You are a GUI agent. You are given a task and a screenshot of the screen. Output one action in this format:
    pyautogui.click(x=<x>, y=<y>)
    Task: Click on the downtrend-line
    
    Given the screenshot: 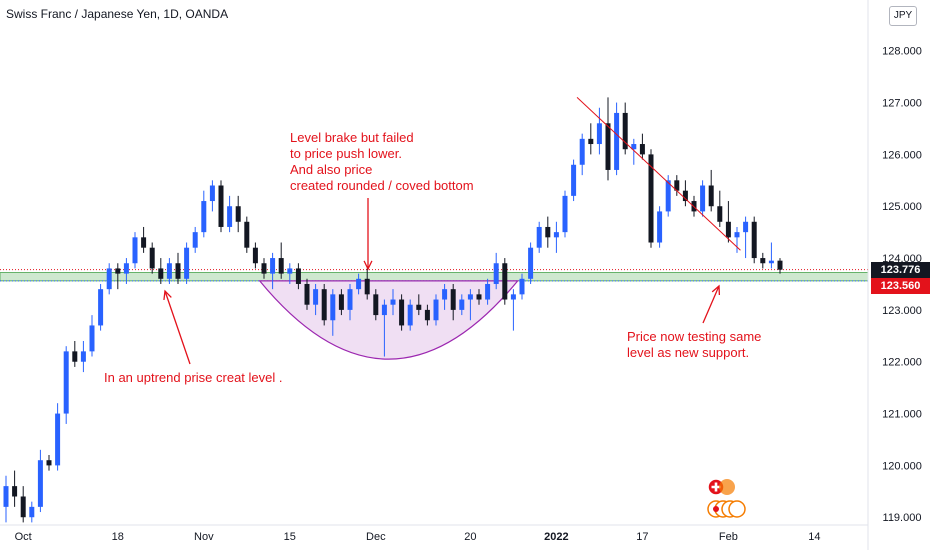 What is the action you would take?
    pyautogui.click(x=658, y=174)
    